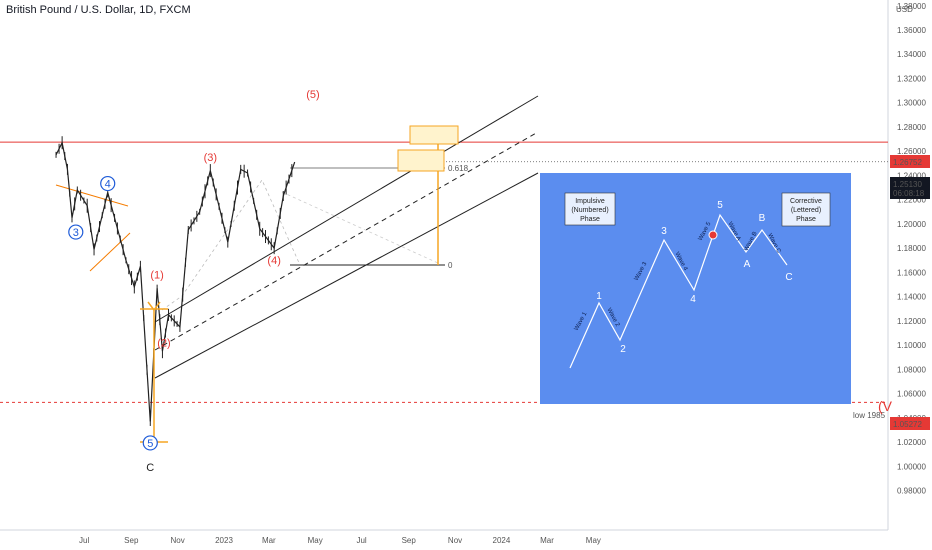  I want to click on y-tick-label: 1.10000, so click(911, 345).